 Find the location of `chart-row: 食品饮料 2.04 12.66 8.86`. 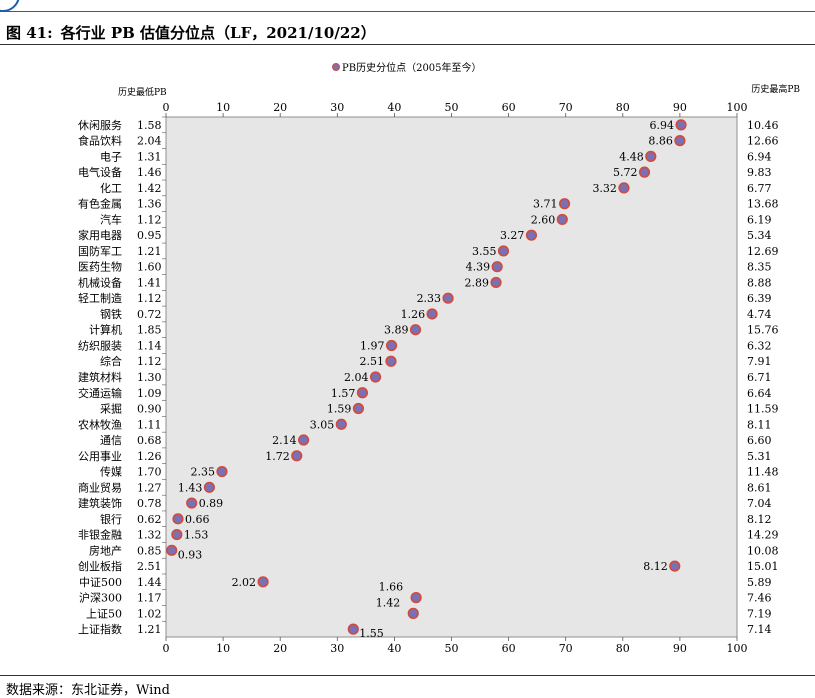

chart-row: 食品饮料 2.04 12.66 8.86 is located at coordinates (428, 140).